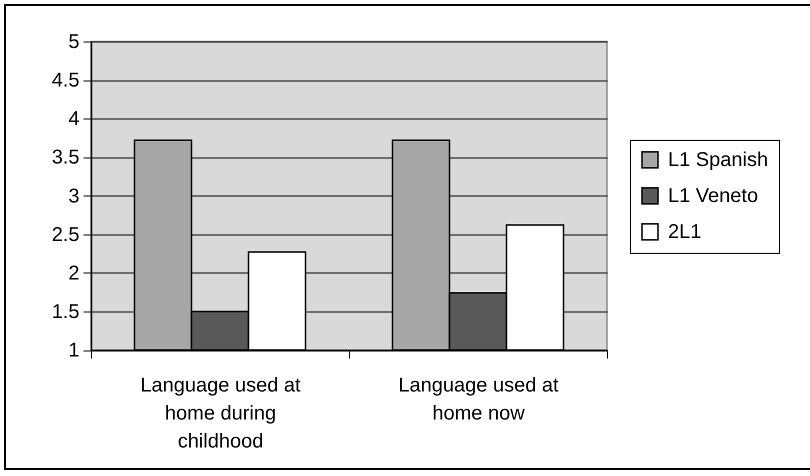 This screenshot has height=476, width=810. I want to click on x-tick-label: Language used at home now, so click(479, 399).